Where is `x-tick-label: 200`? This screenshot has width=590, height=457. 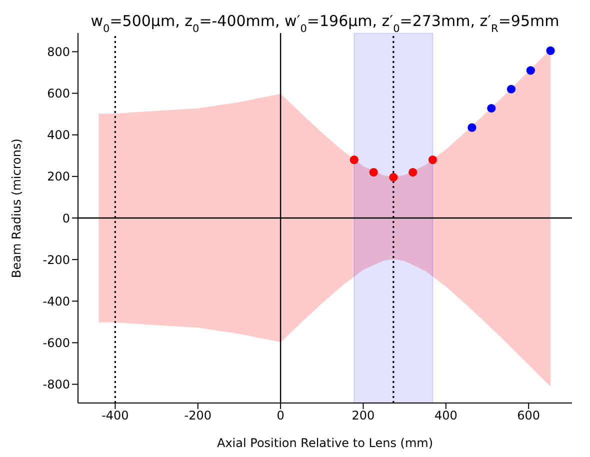 x-tick-label: 200 is located at coordinates (363, 415).